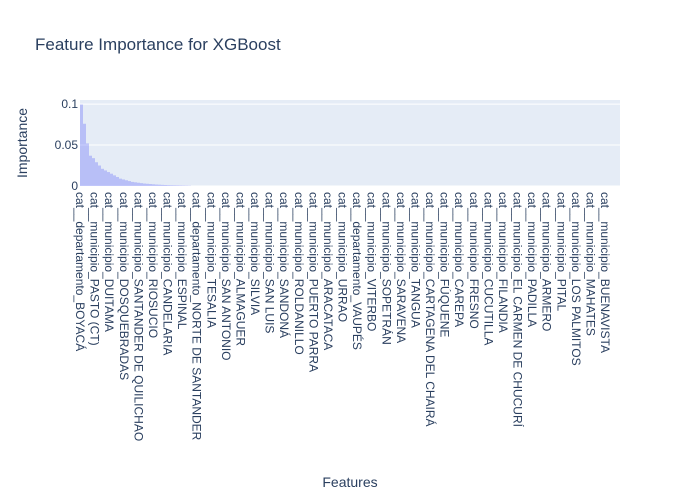  I want to click on x-tick-label: cat__municipio_DUITAMA, so click(109, 262).